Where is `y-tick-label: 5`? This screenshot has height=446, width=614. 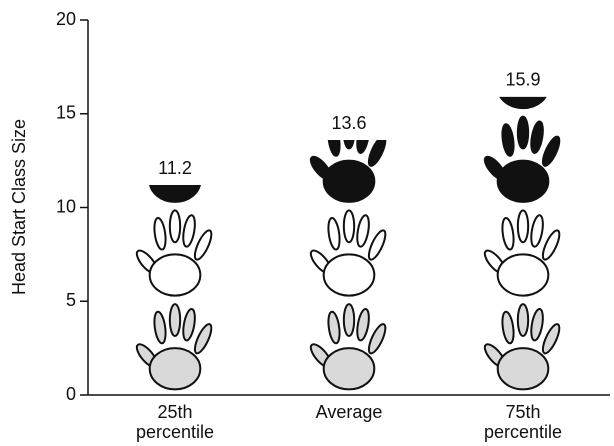 y-tick-label: 5 is located at coordinates (71, 300).